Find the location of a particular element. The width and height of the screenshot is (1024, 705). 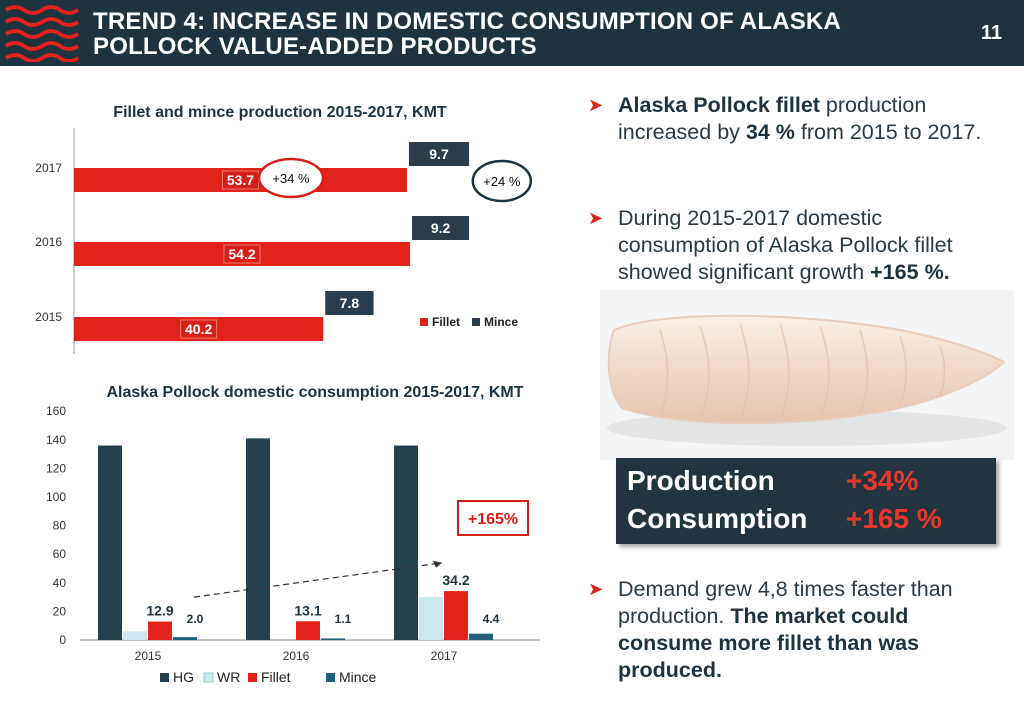

summary-box: Production +34% Consumption +165 % is located at coordinates (806, 501).